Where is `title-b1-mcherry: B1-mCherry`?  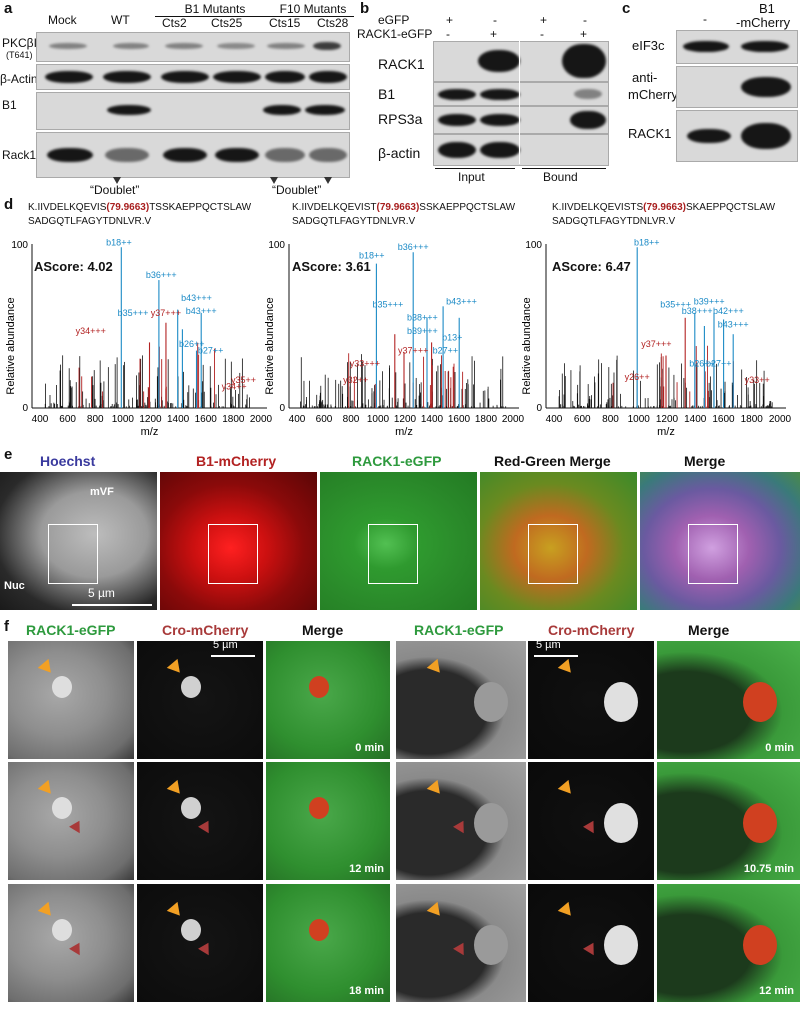 title-b1-mcherry: B1-mCherry is located at coordinates (236, 461).